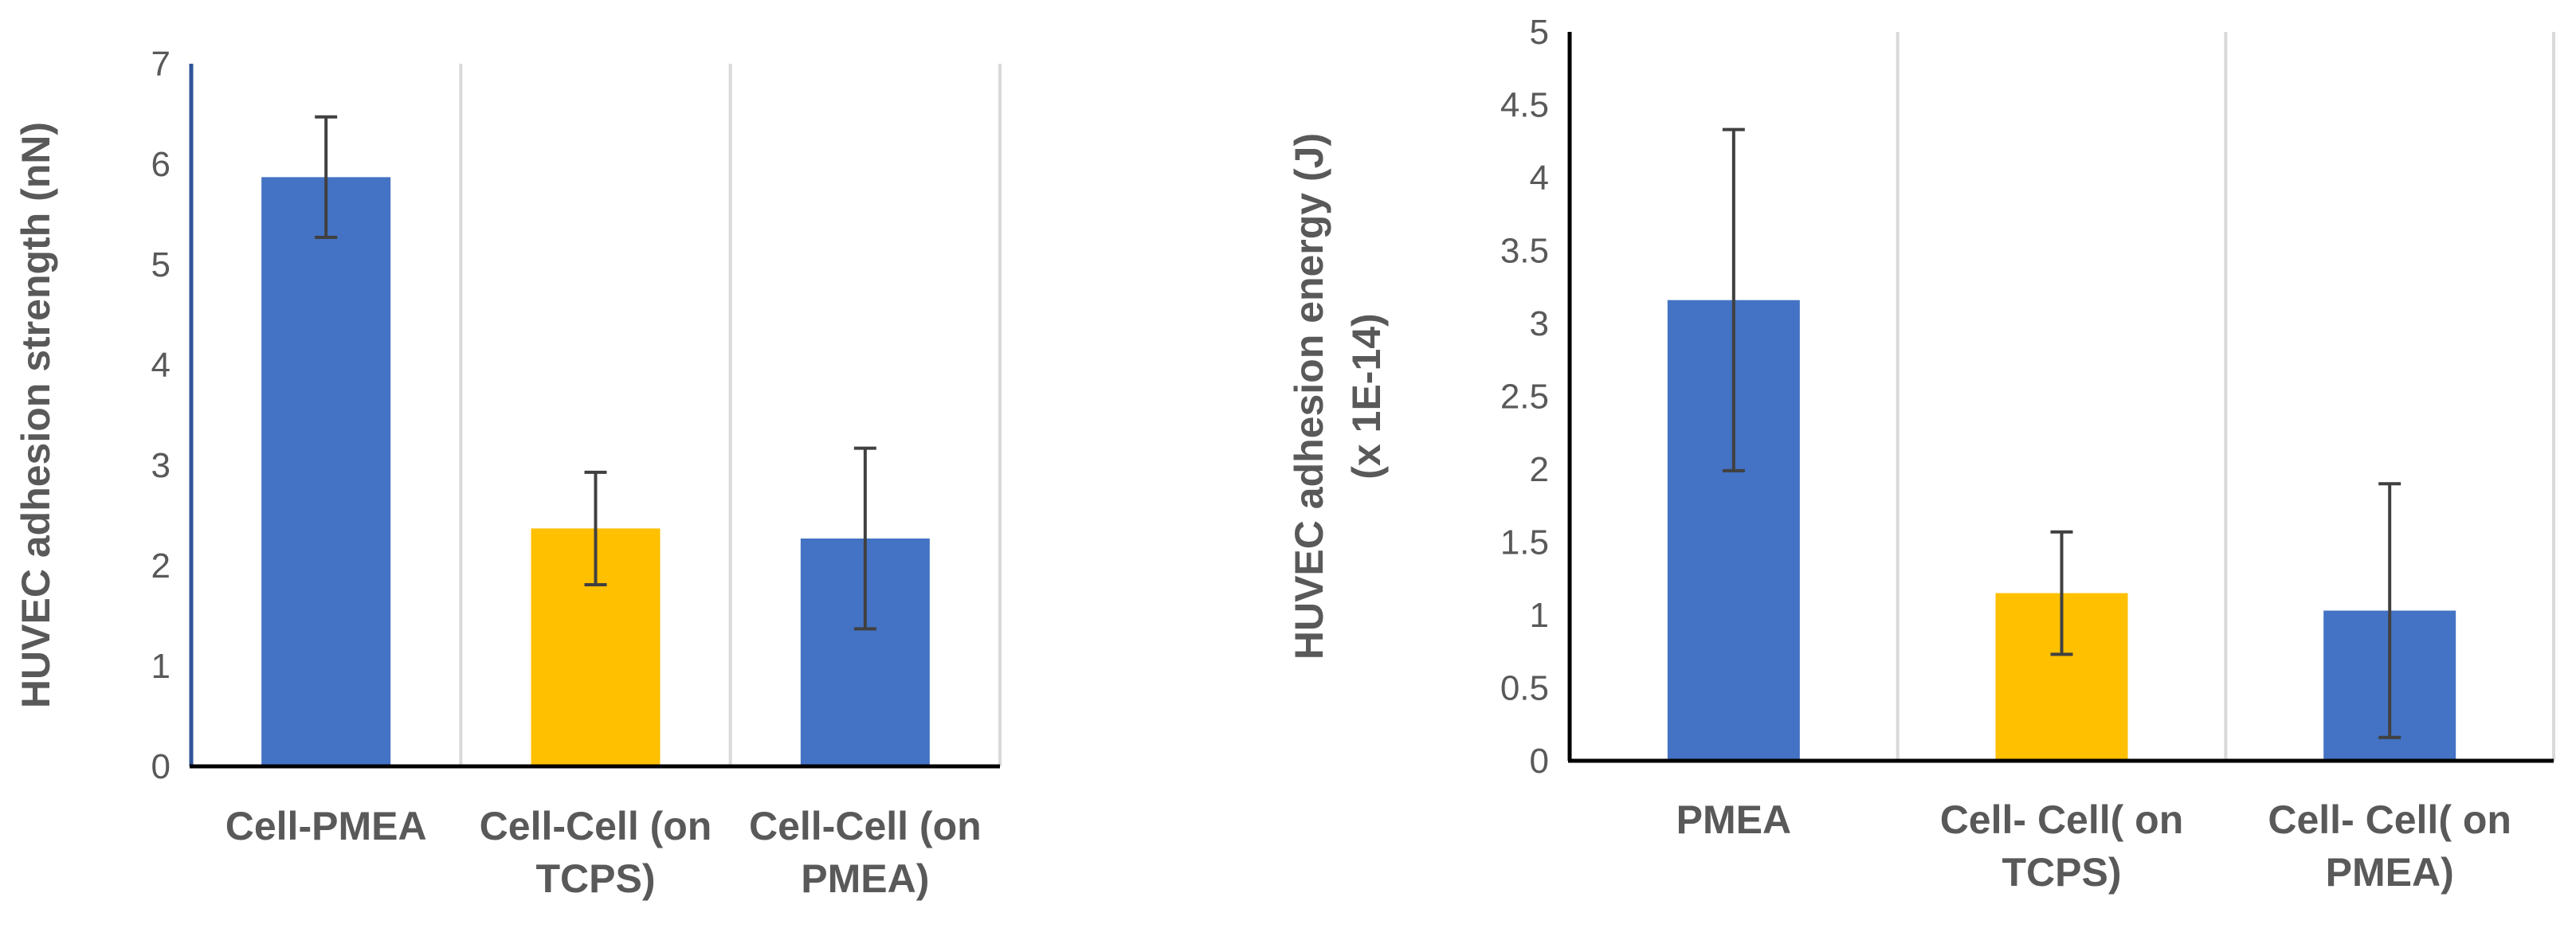  What do you see at coordinates (161, 64) in the screenshot?
I see `y-tick-label: 7` at bounding box center [161, 64].